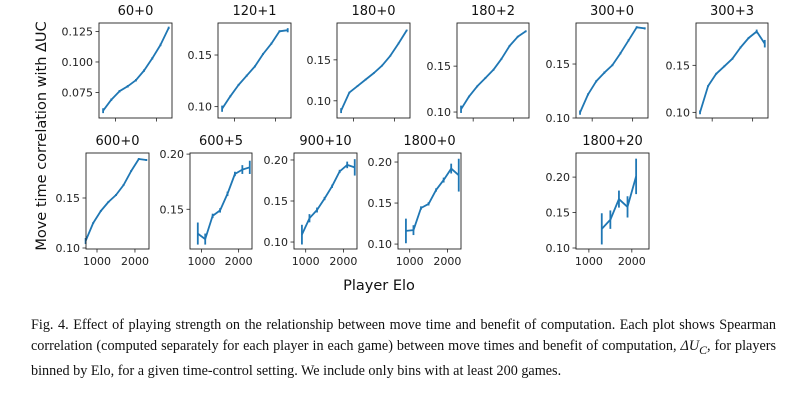 The image size is (800, 406). I want to click on y-tick-label: 0.075, so click(78, 92).